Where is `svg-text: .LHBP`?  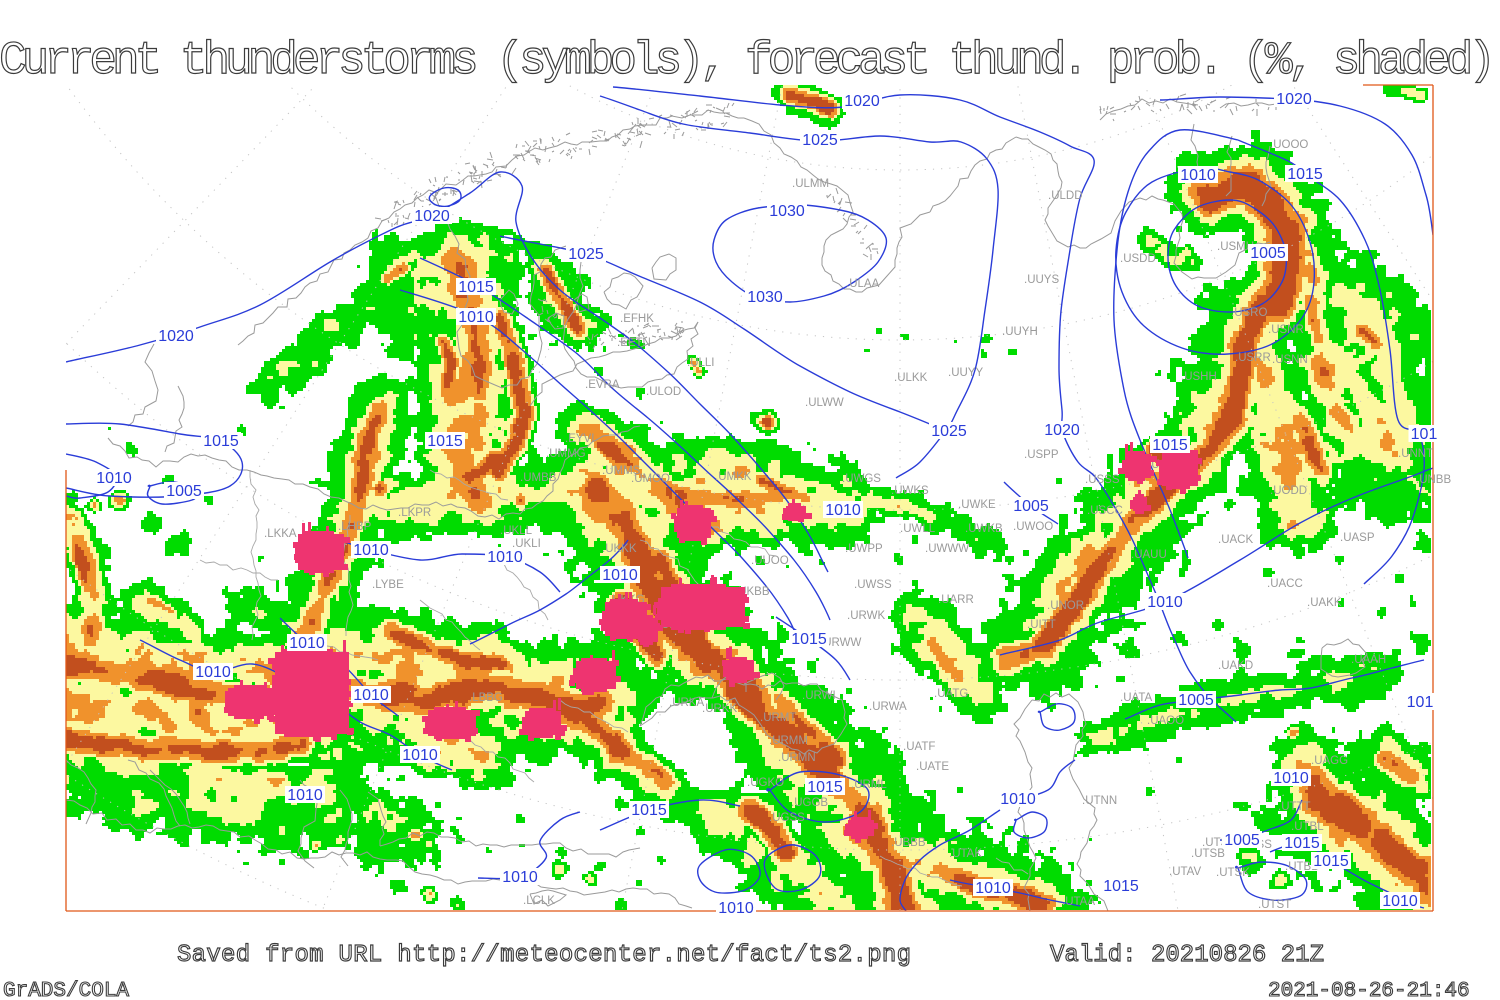
svg-text: .LHBP is located at coordinates (355, 527).